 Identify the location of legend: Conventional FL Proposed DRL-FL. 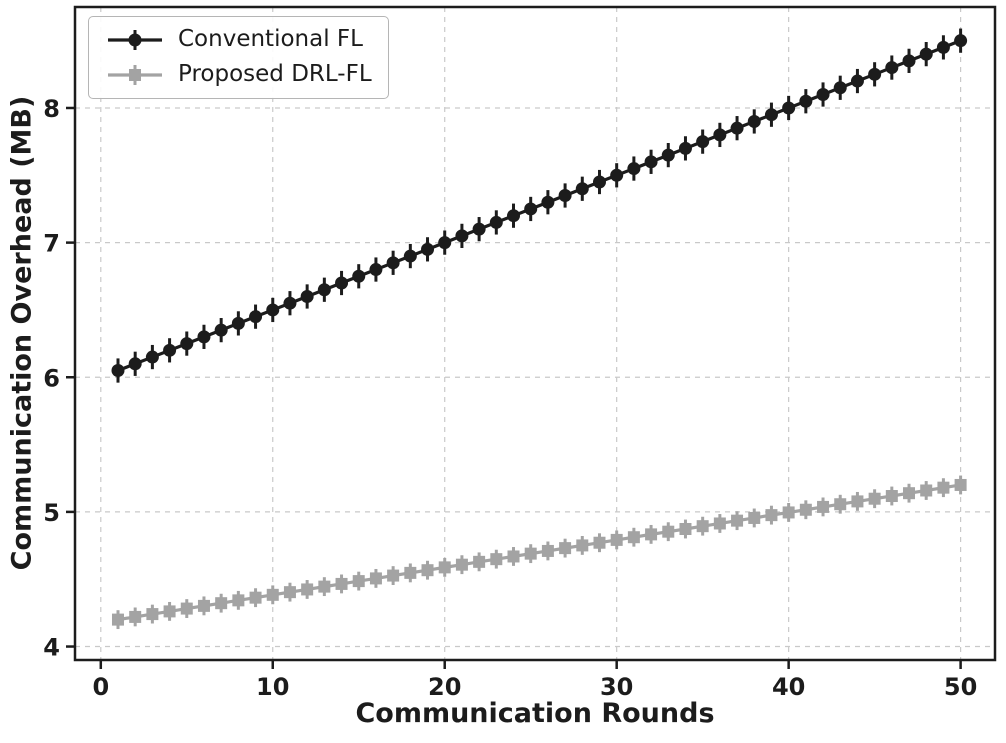
(238, 57).